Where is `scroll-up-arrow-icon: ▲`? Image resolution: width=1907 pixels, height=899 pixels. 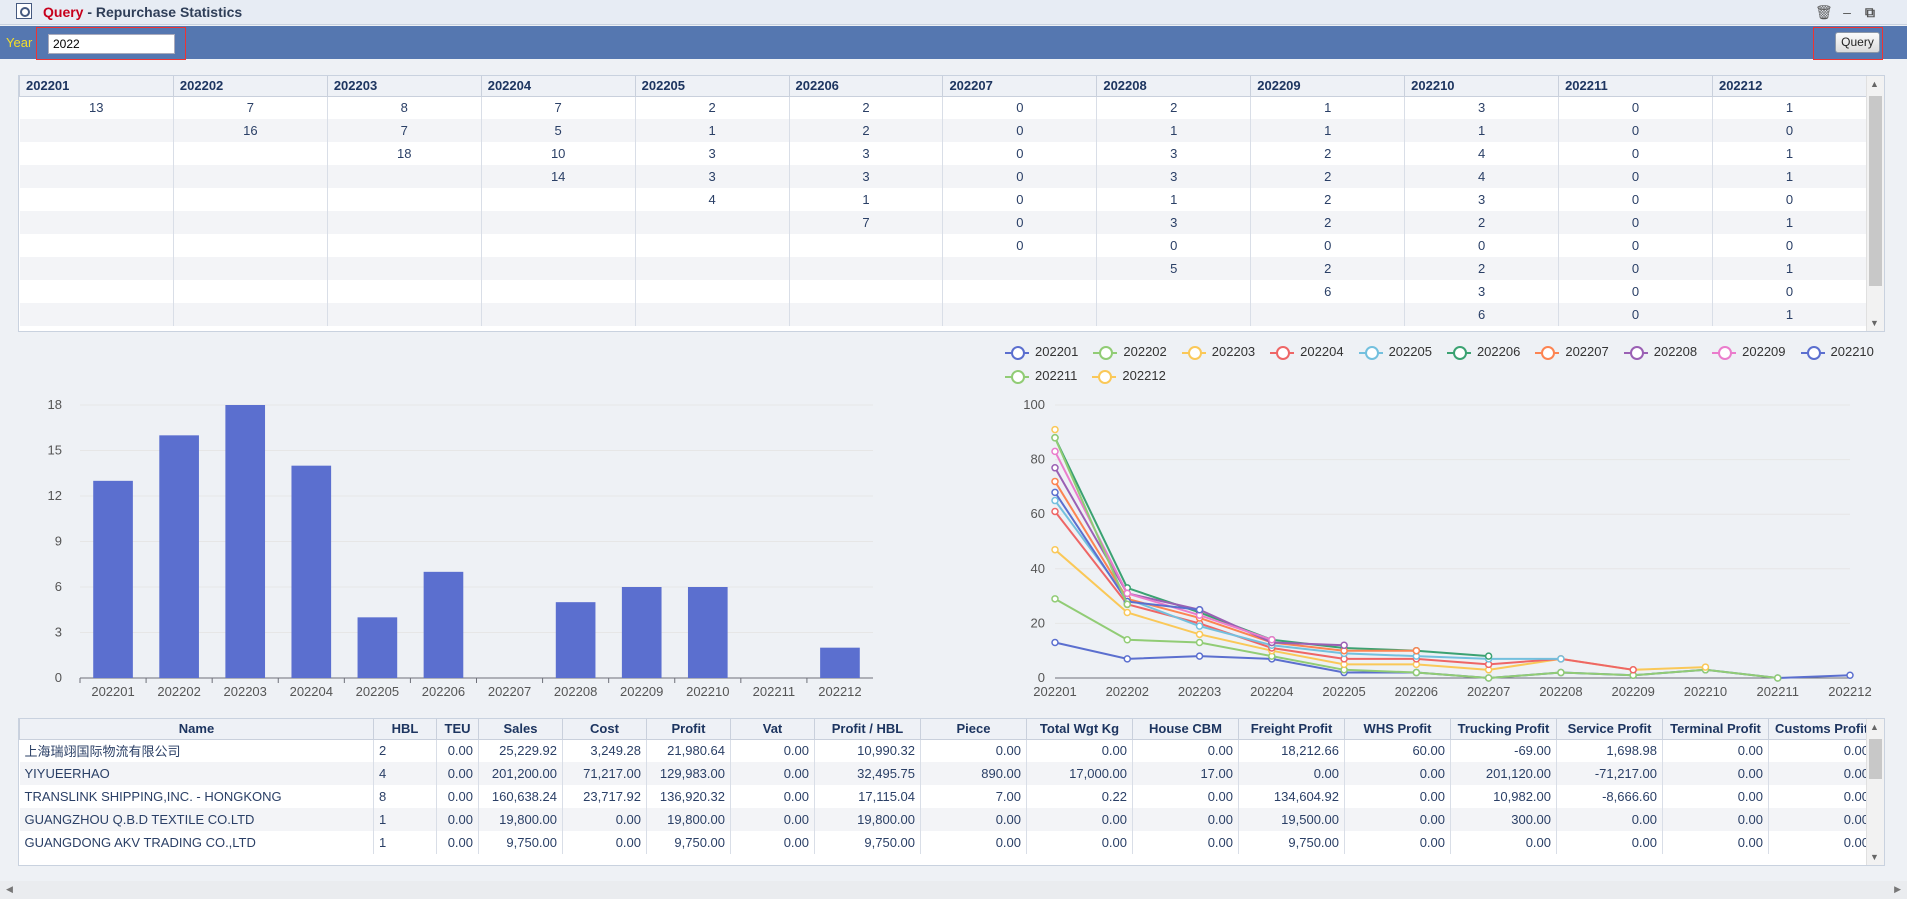 scroll-up-arrow-icon: ▲ is located at coordinates (1874, 84).